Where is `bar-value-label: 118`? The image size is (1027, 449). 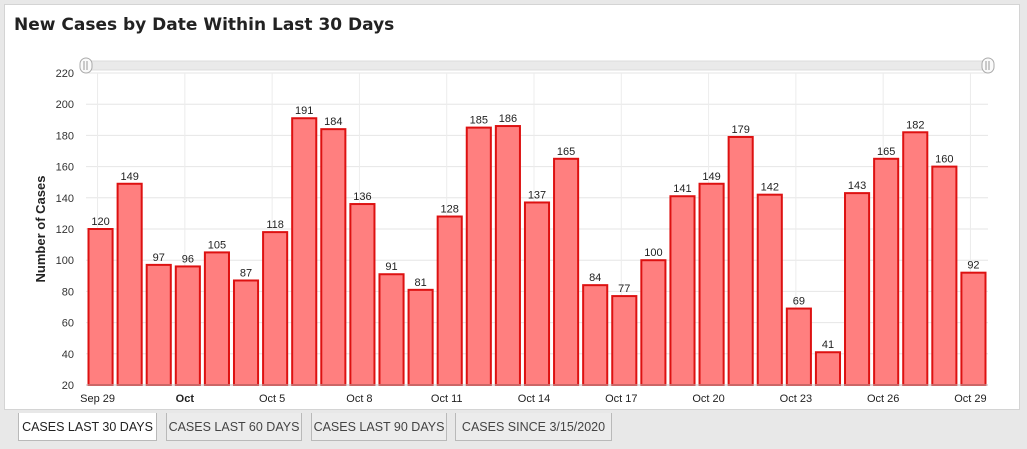 bar-value-label: 118 is located at coordinates (275, 225).